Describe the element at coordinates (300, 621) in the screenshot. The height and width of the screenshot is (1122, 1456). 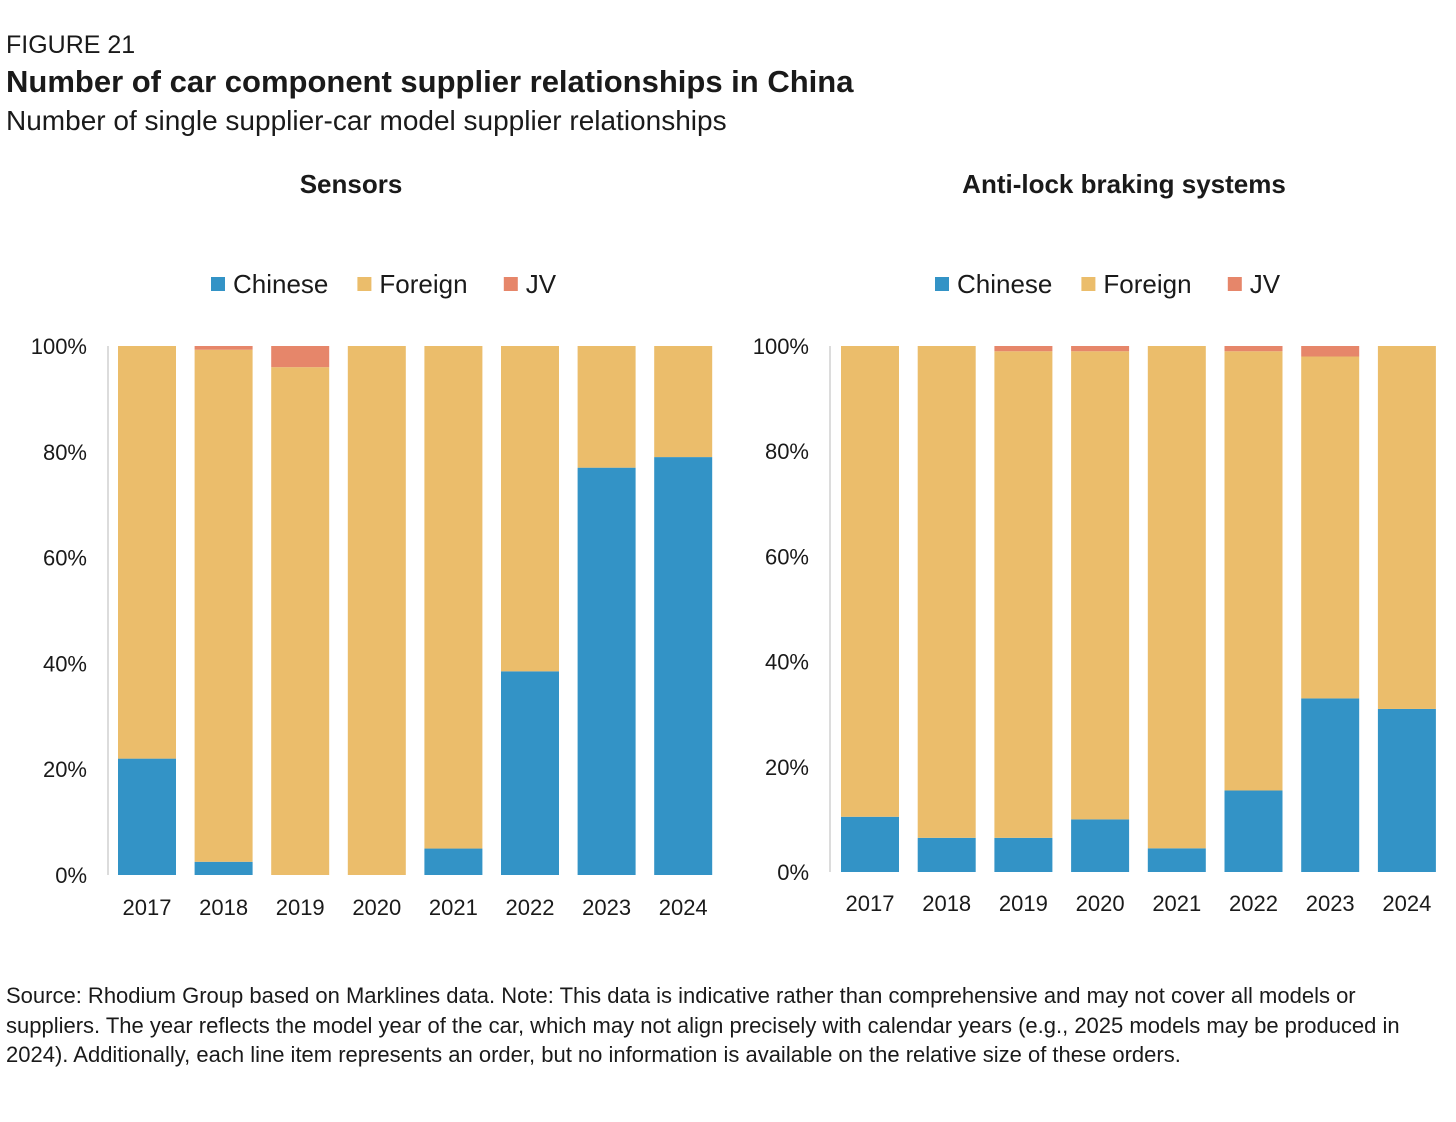
I see `chart1-bar-foreign-2019` at that location.